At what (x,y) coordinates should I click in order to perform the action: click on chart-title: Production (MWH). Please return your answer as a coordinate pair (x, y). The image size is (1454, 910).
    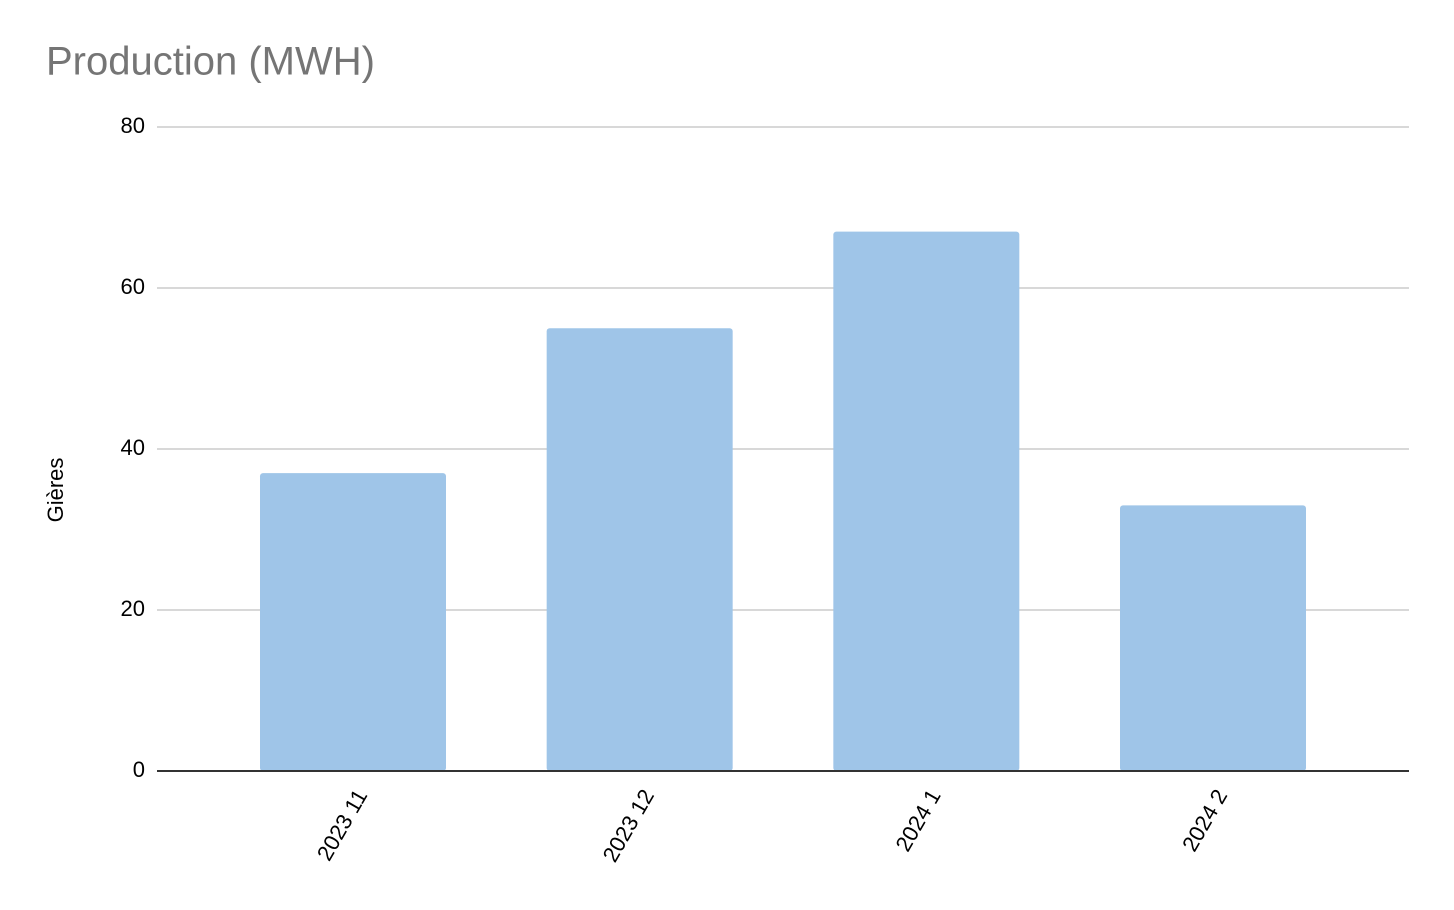
    Looking at the image, I should click on (210, 62).